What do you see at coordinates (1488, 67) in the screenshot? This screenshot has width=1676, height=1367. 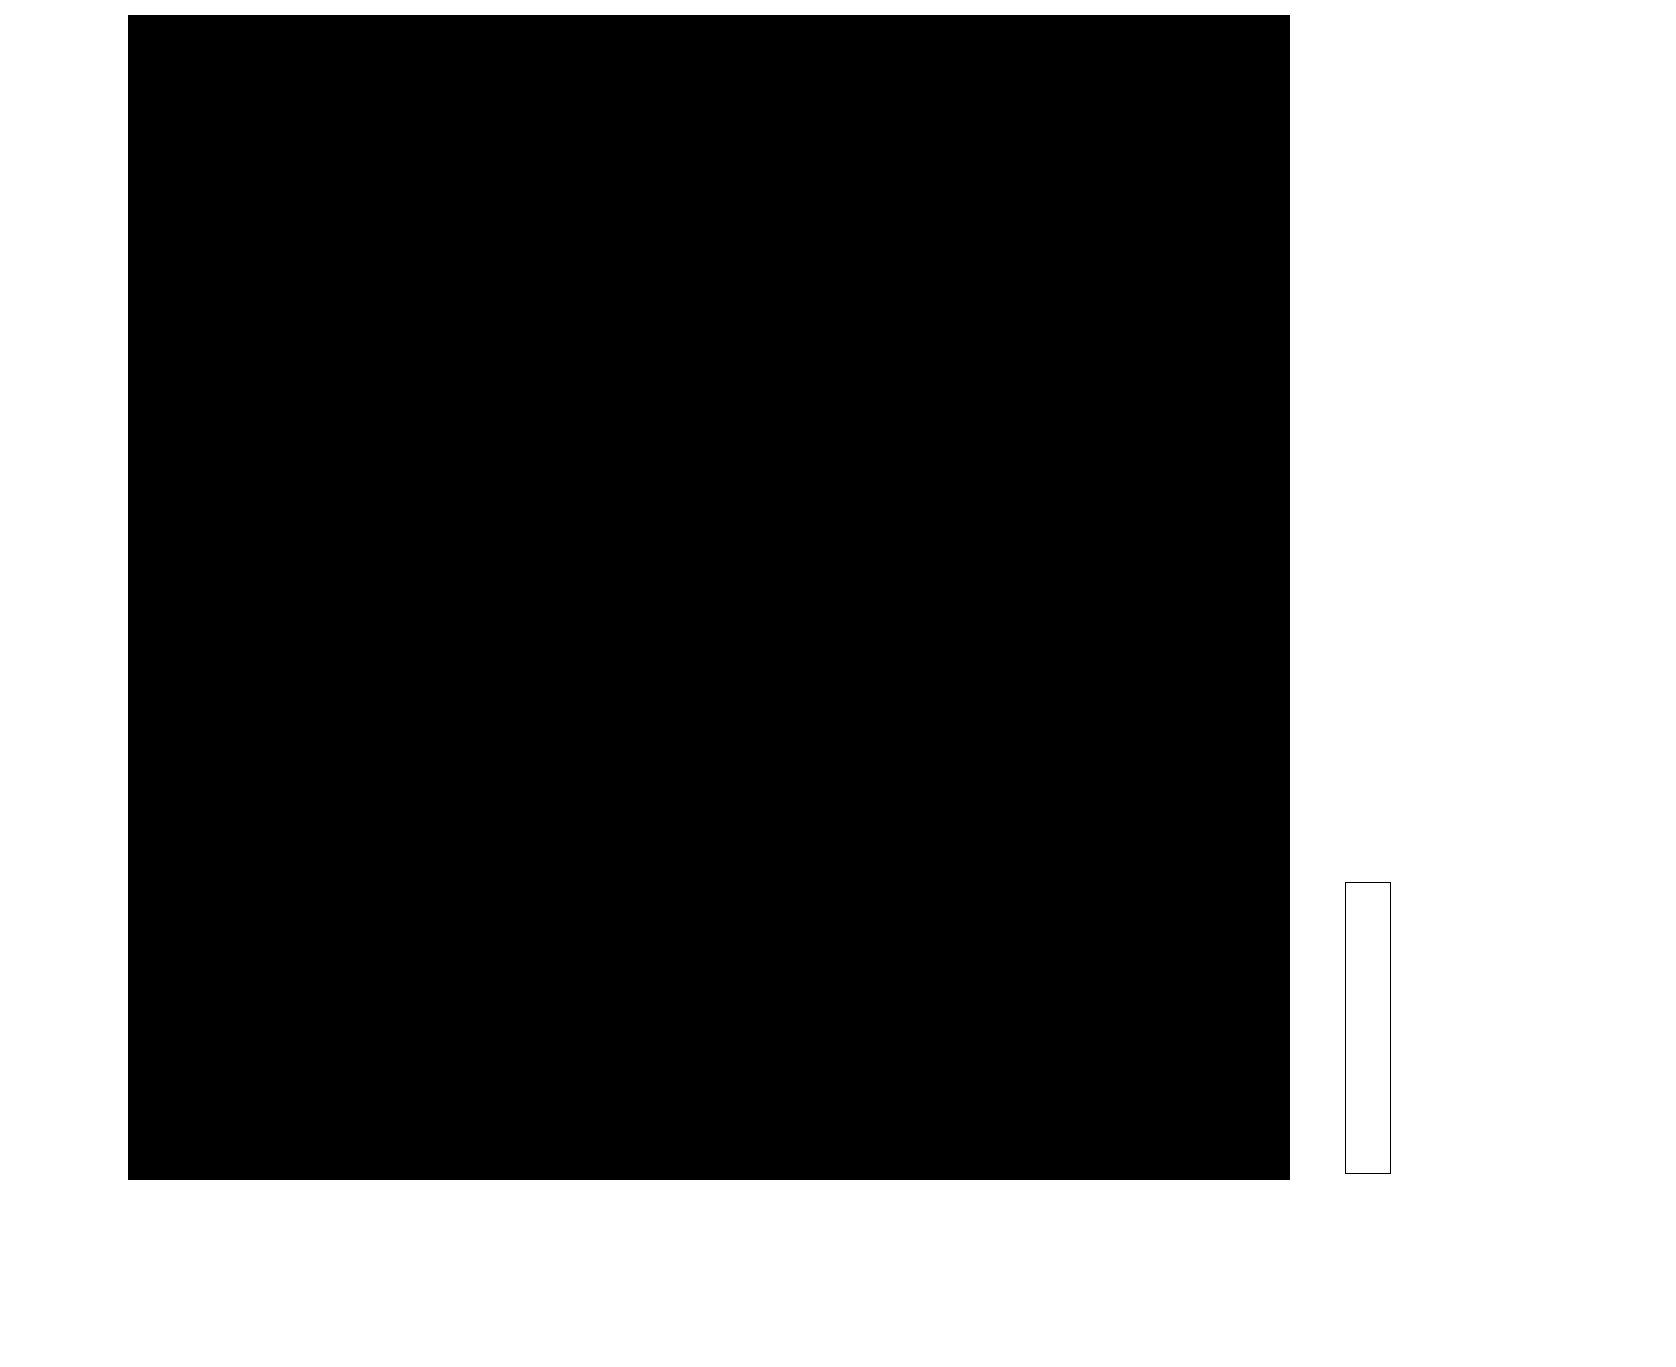 I see `ephemeris-row-distance` at bounding box center [1488, 67].